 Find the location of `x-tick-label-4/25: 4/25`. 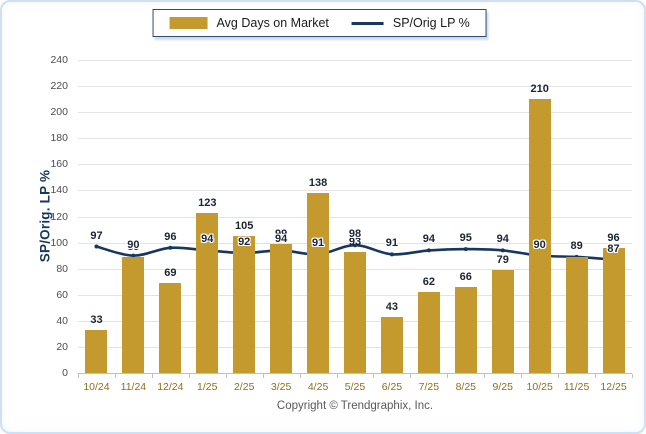

x-tick-label-4/25: 4/25 is located at coordinates (318, 387).